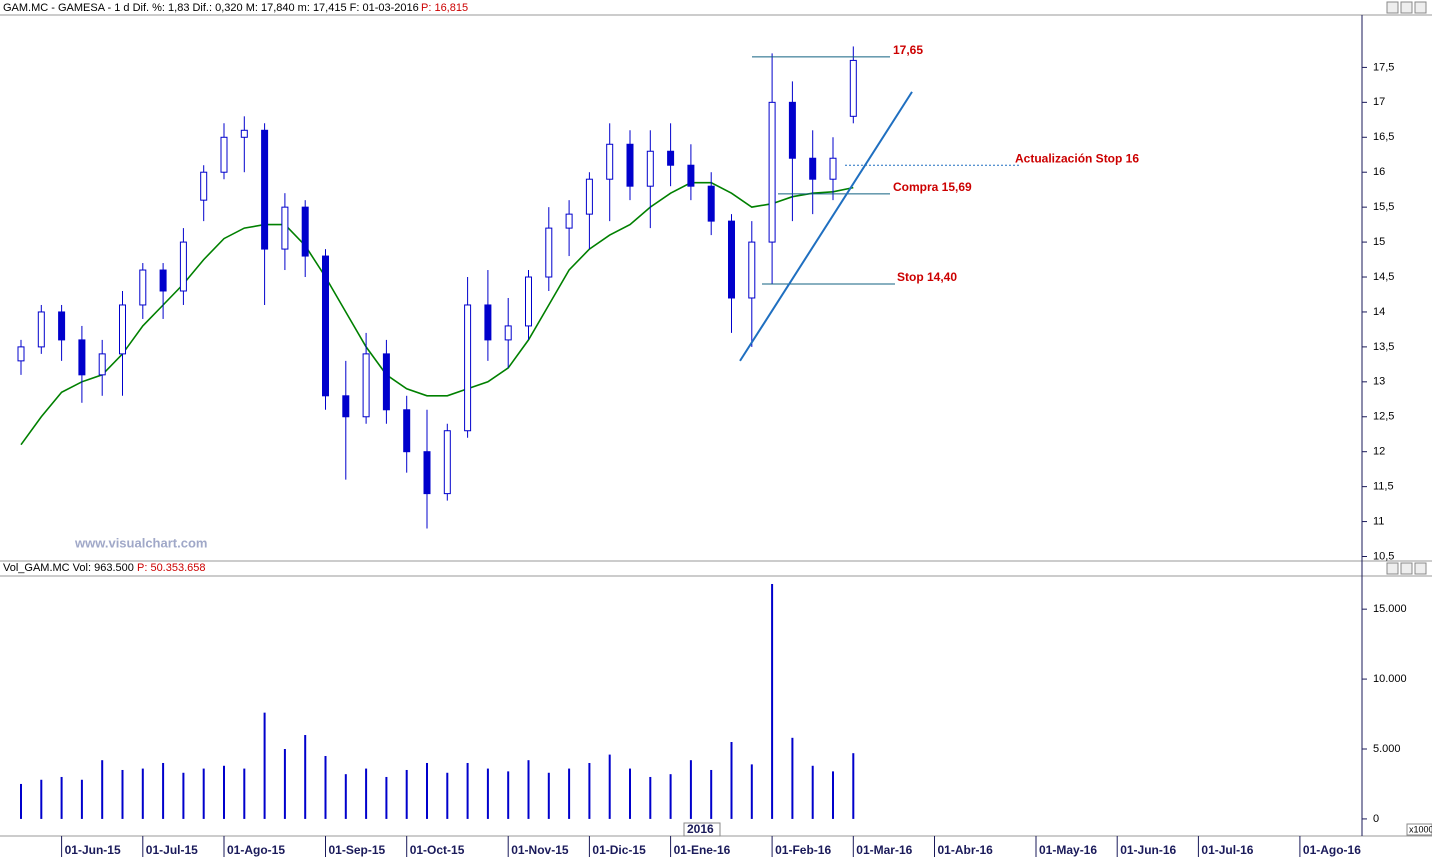 This screenshot has height=857, width=1432. I want to click on y-tick-label: 5.000, so click(1387, 749).